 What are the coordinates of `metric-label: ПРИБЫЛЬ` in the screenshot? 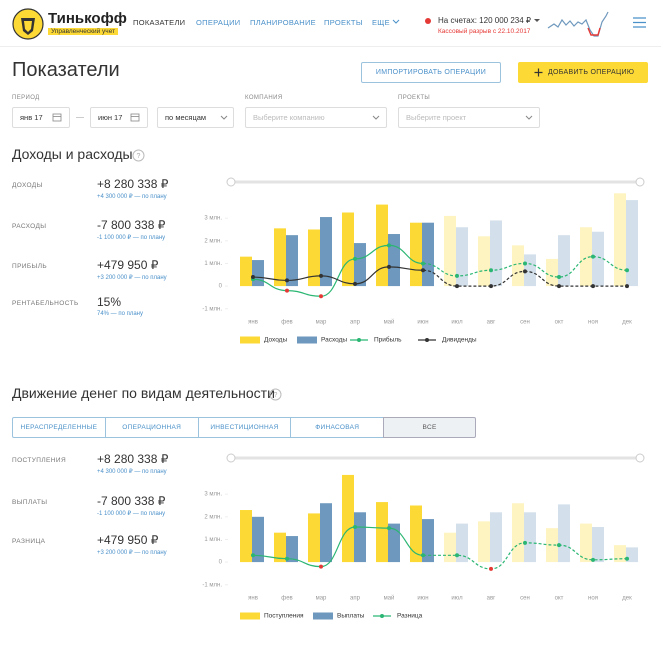 It's located at (30, 266).